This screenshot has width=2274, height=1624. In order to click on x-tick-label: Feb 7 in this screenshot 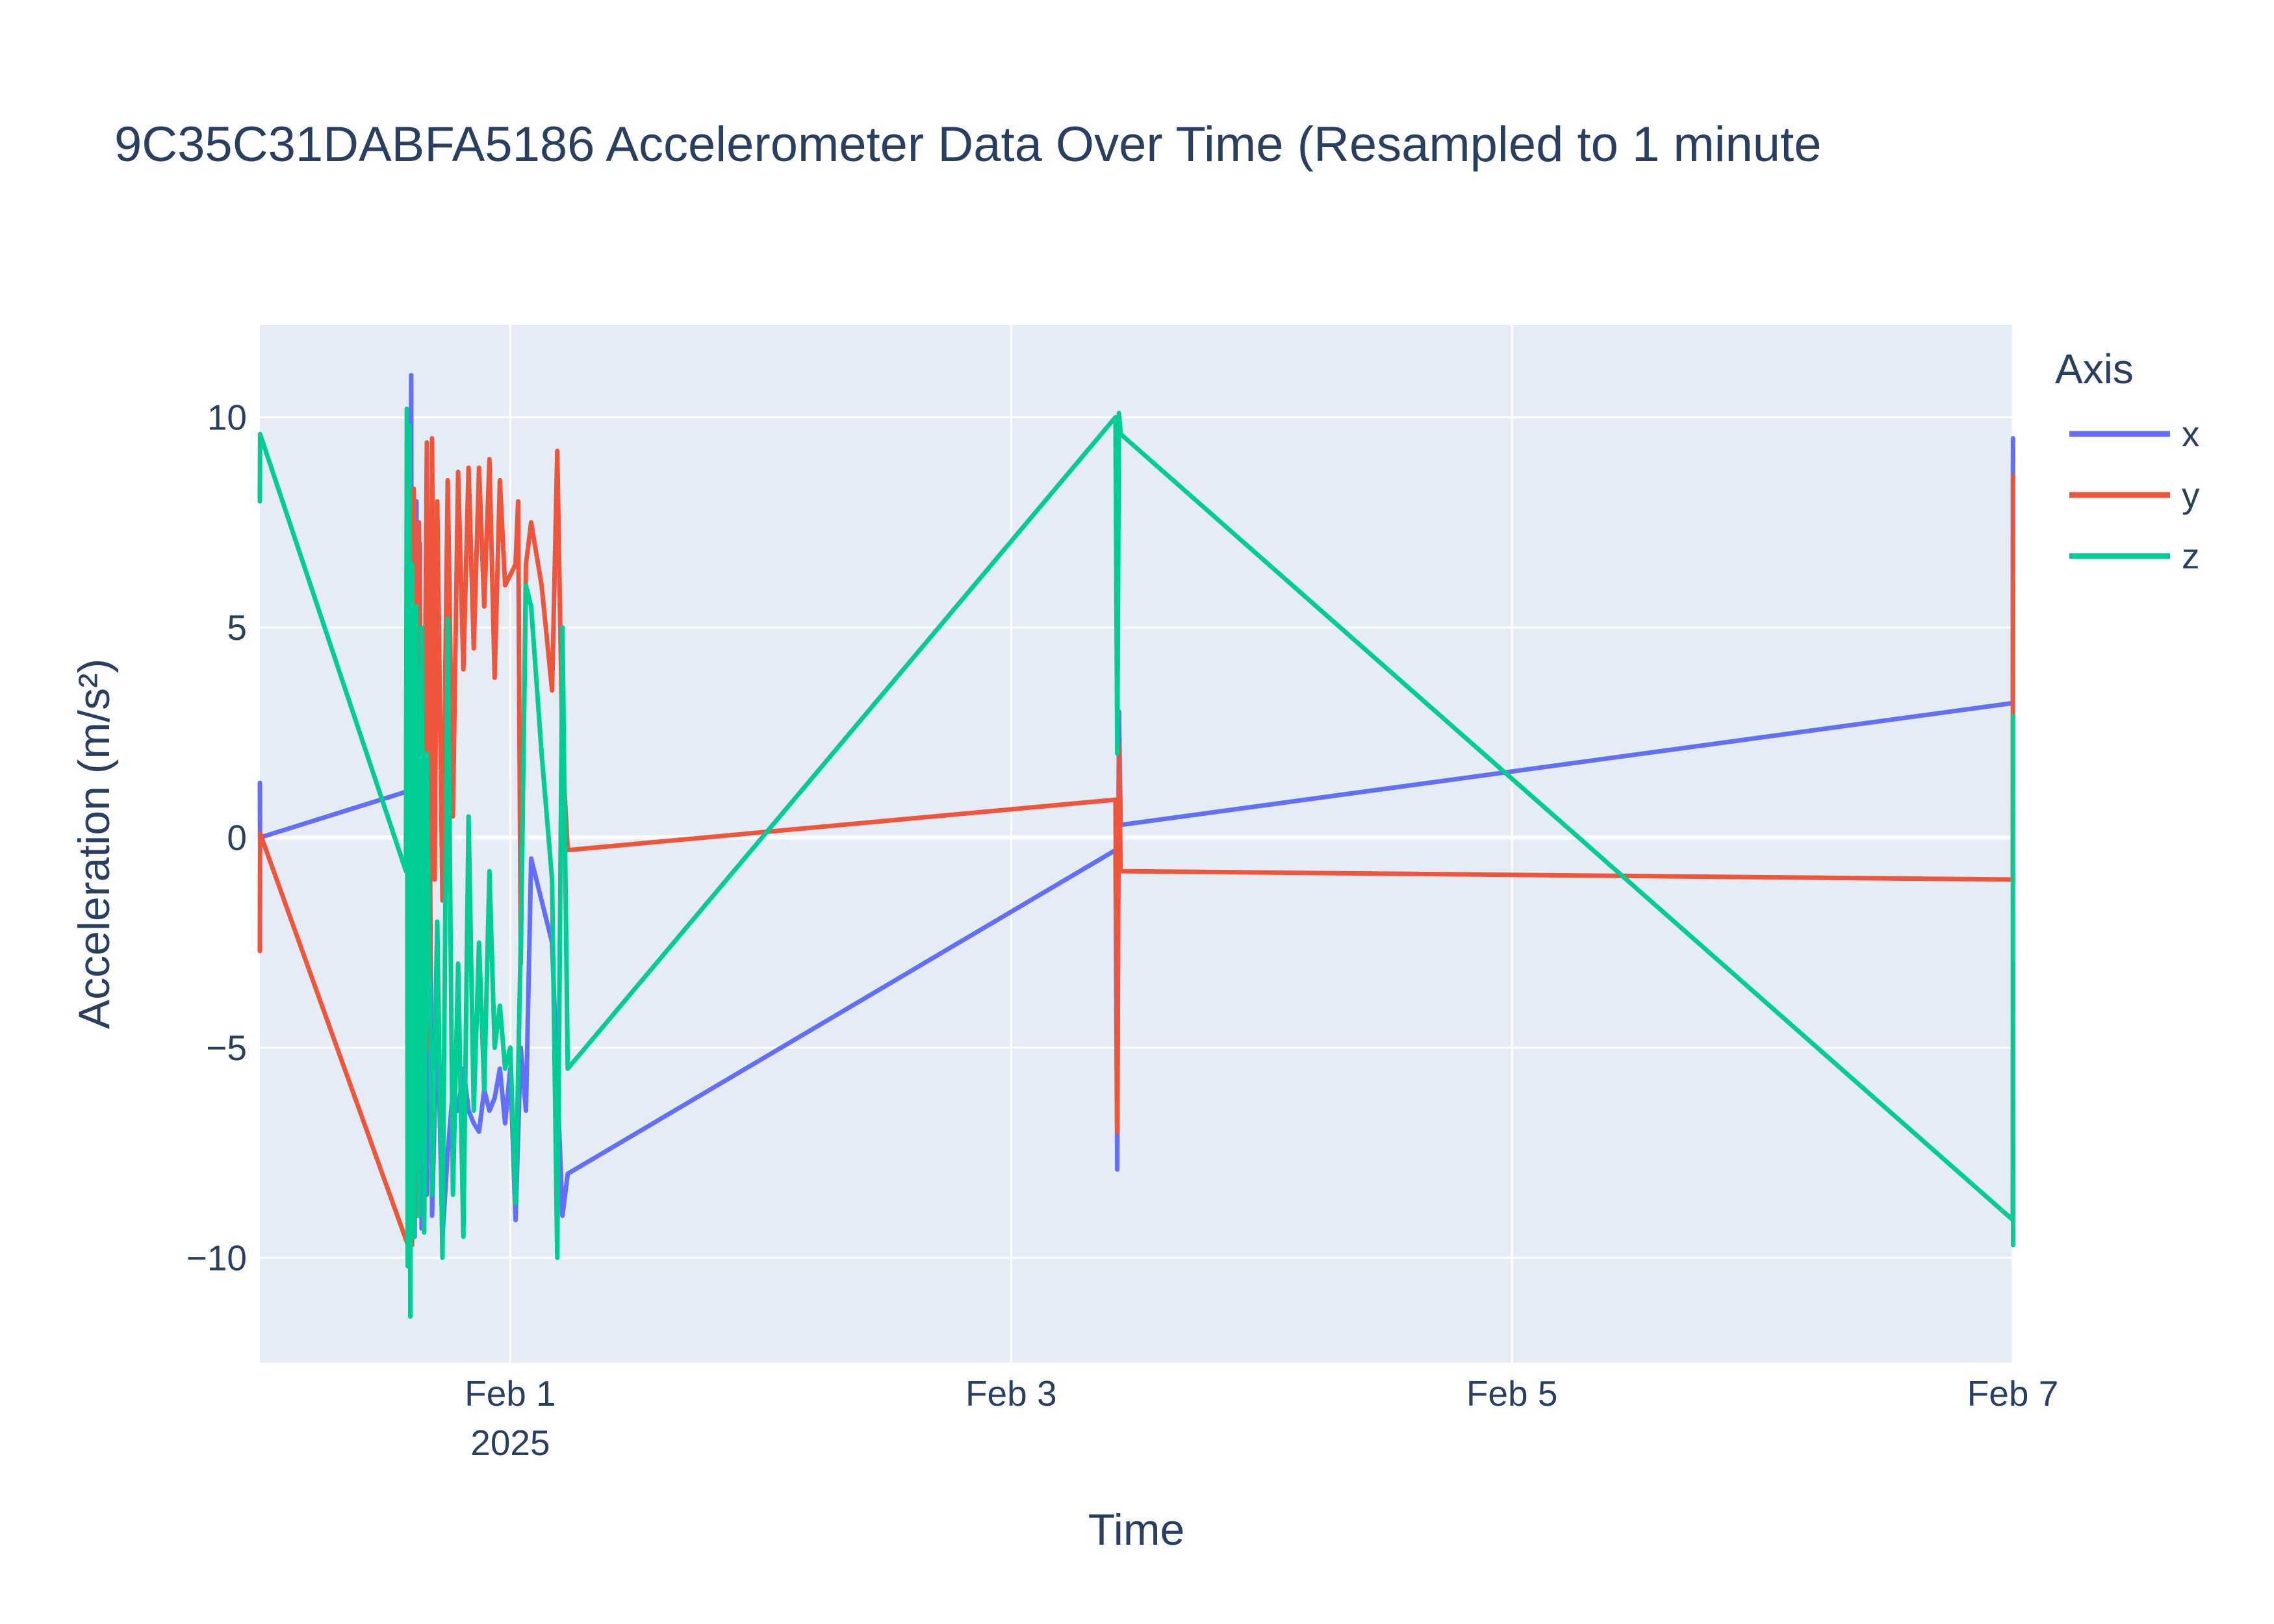, I will do `click(2013, 1393)`.